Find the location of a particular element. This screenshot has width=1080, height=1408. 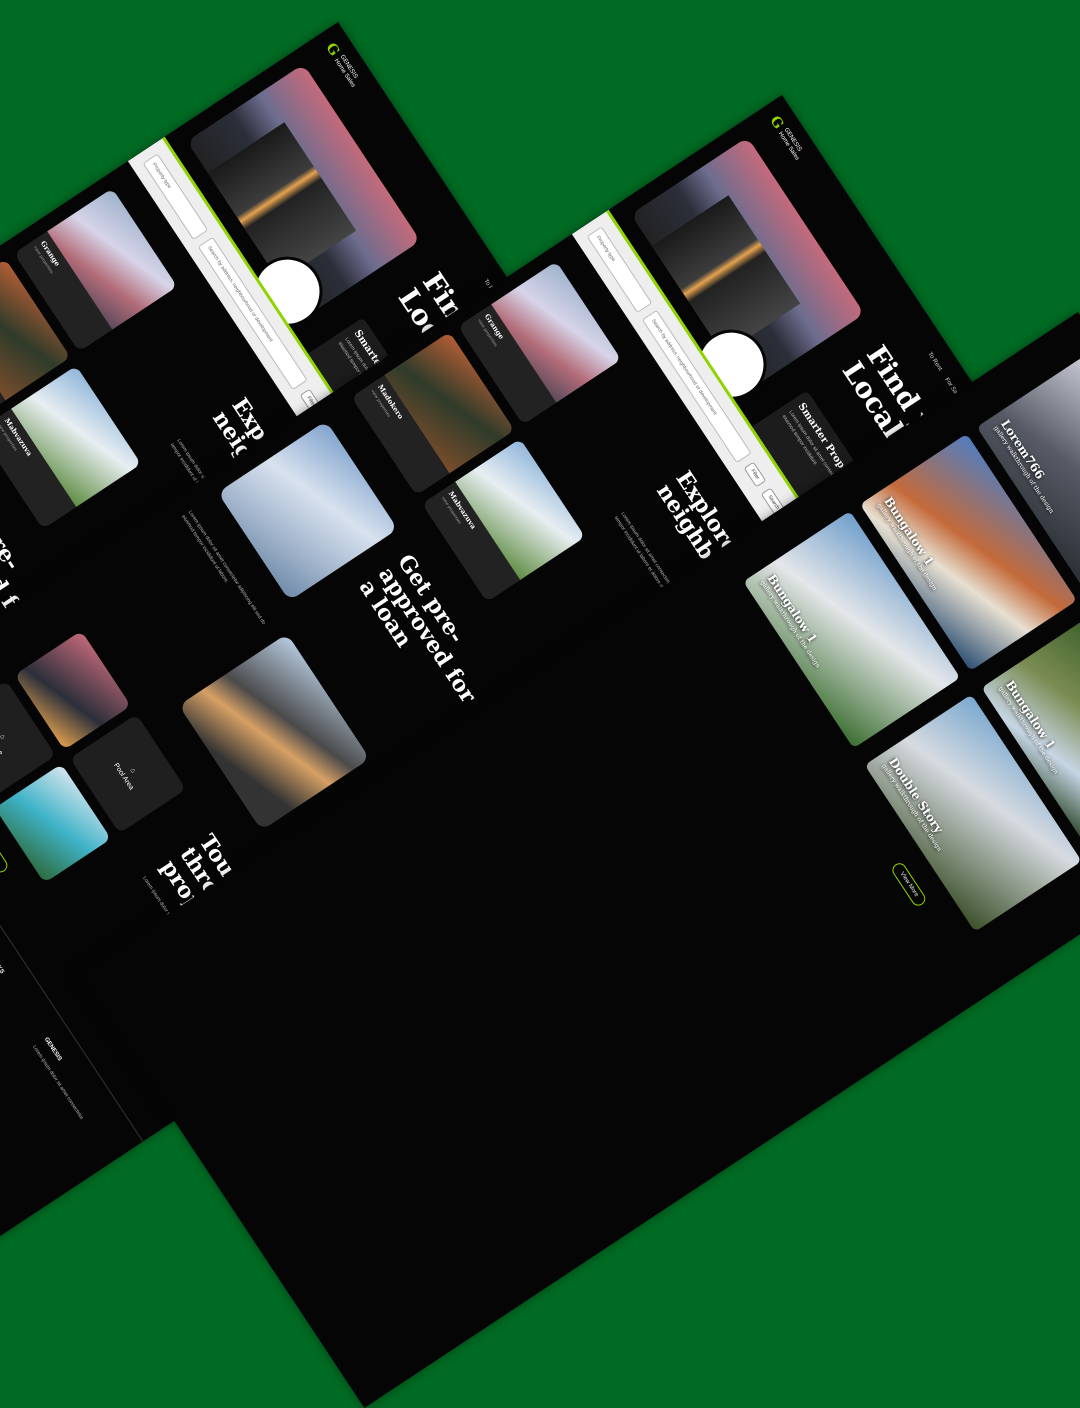

utility-links-title: UTILITY LINKS is located at coordinates (2, 956).